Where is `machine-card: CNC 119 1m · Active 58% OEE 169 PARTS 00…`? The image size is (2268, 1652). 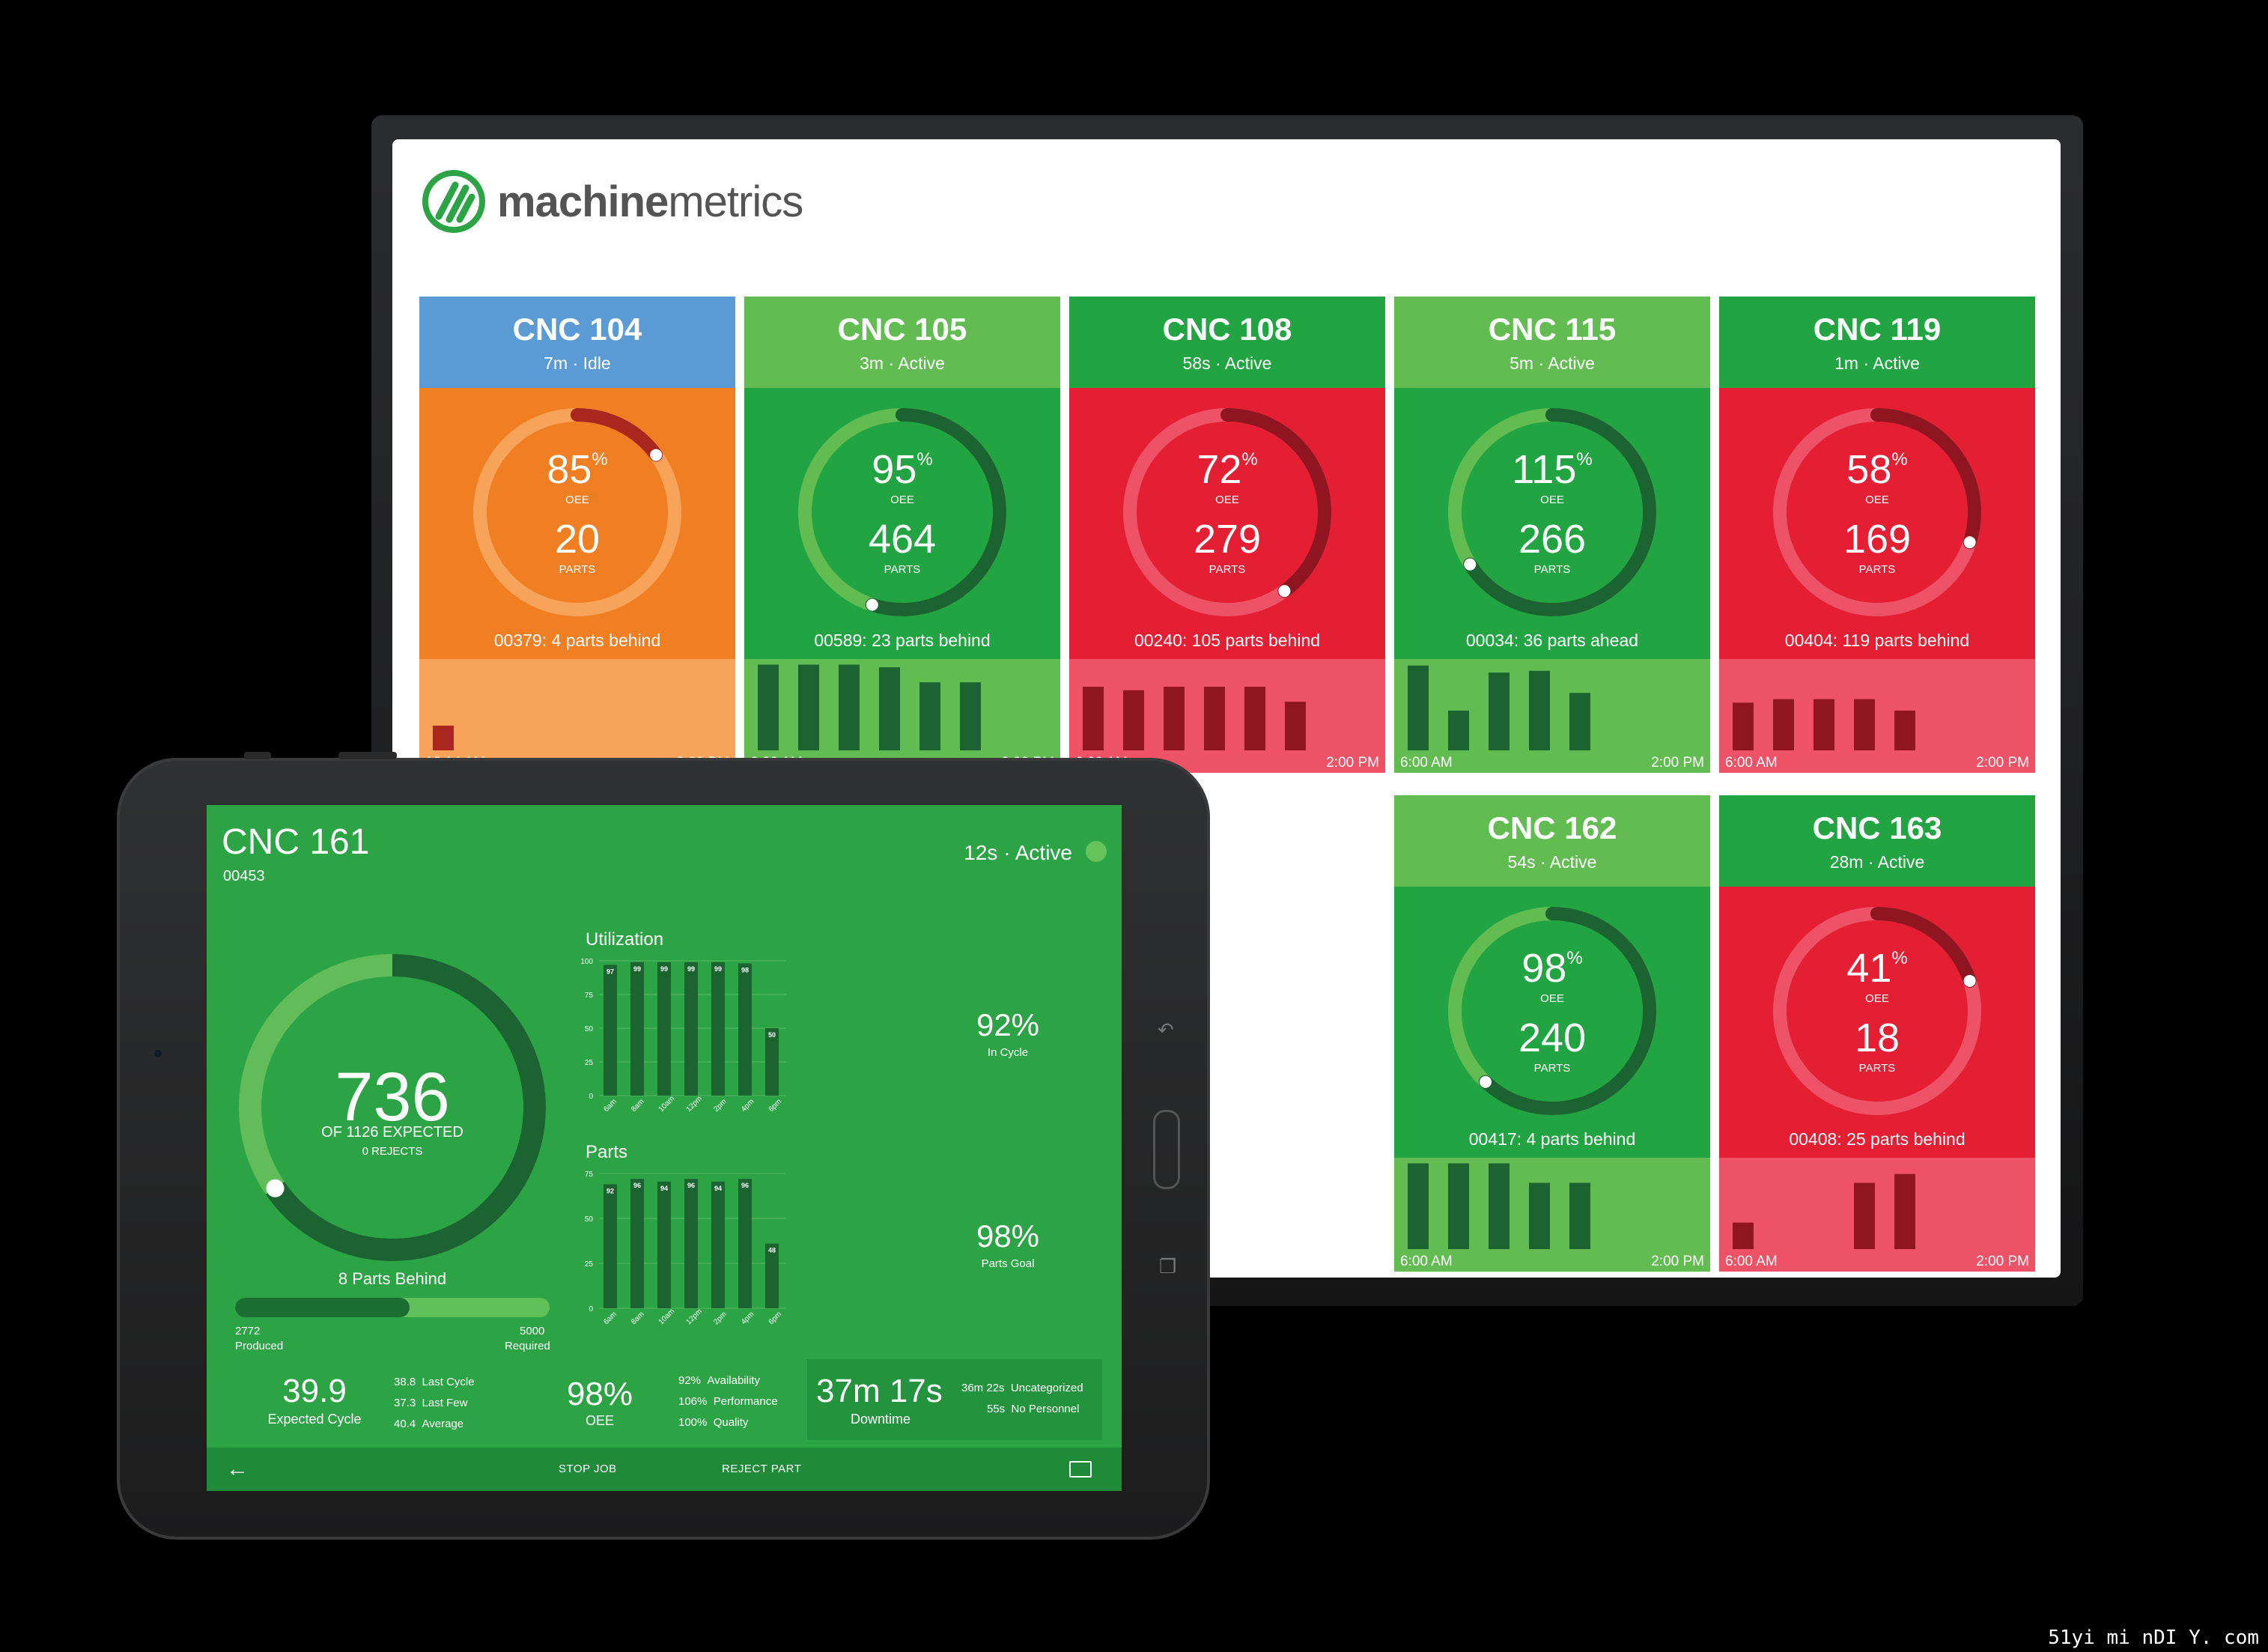 machine-card: CNC 119 1m · Active 58% OEE 169 PARTS 00… is located at coordinates (1877, 535).